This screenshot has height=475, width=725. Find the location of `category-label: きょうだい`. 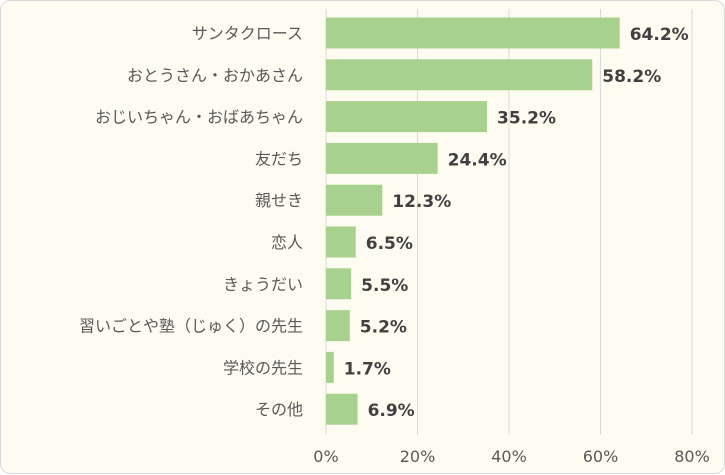

category-label: きょうだい is located at coordinates (263, 284).